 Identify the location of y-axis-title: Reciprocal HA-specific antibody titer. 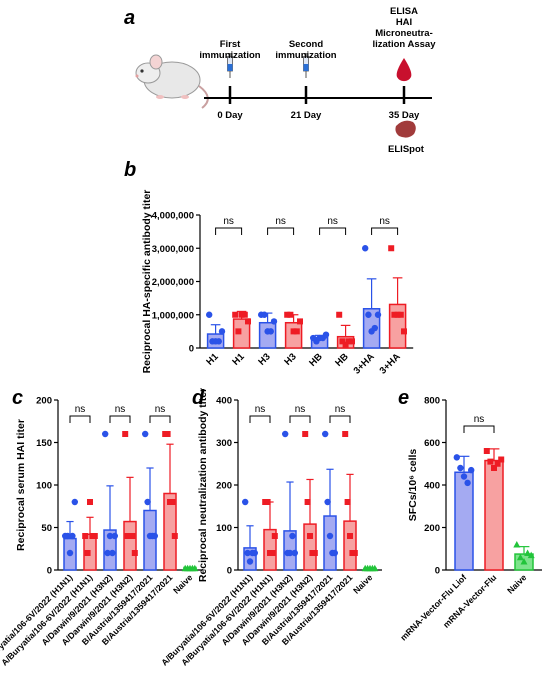
(147, 282).